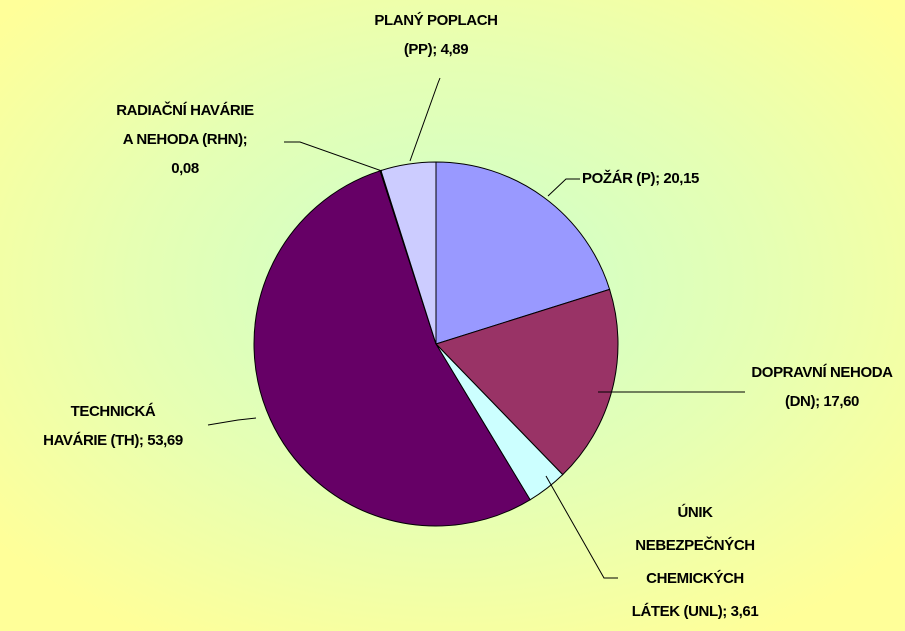  Describe the element at coordinates (113, 426) in the screenshot. I see `data-label: TECHNICKÁ HAVÁRIE (TH); 53,69` at that location.